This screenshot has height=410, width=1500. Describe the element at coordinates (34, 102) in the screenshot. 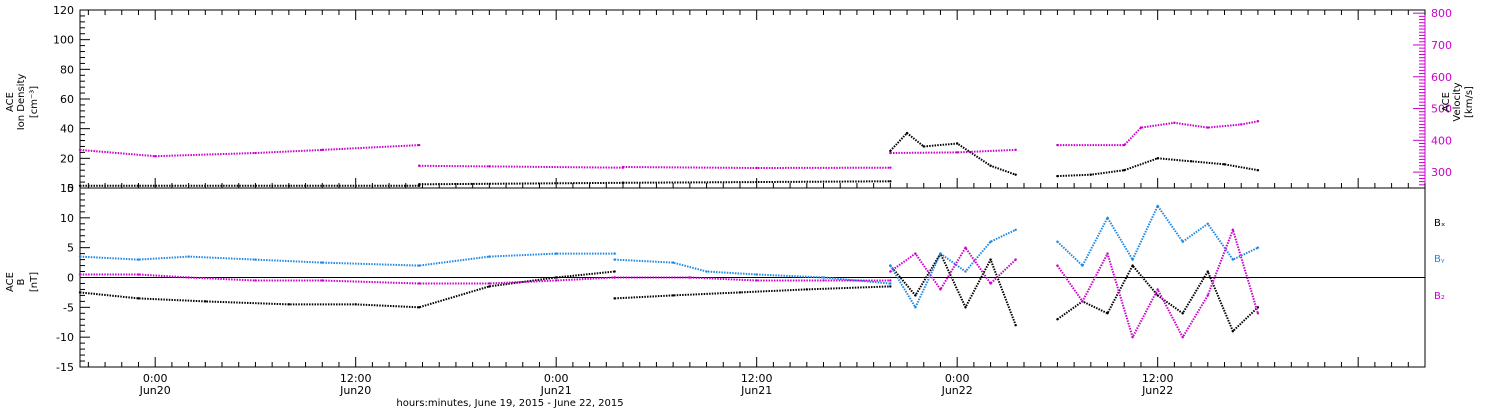

I see `top-left-ylabel-line3: [cm⁻³]` at that location.